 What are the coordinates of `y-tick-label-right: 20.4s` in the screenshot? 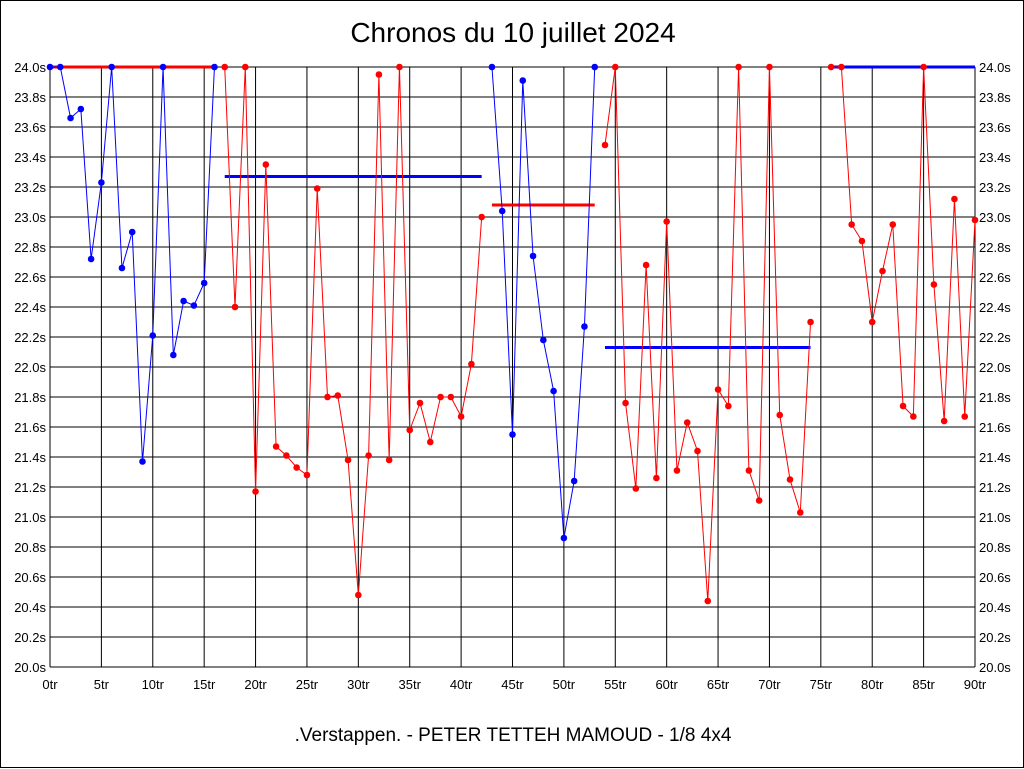 It's located at (995, 607).